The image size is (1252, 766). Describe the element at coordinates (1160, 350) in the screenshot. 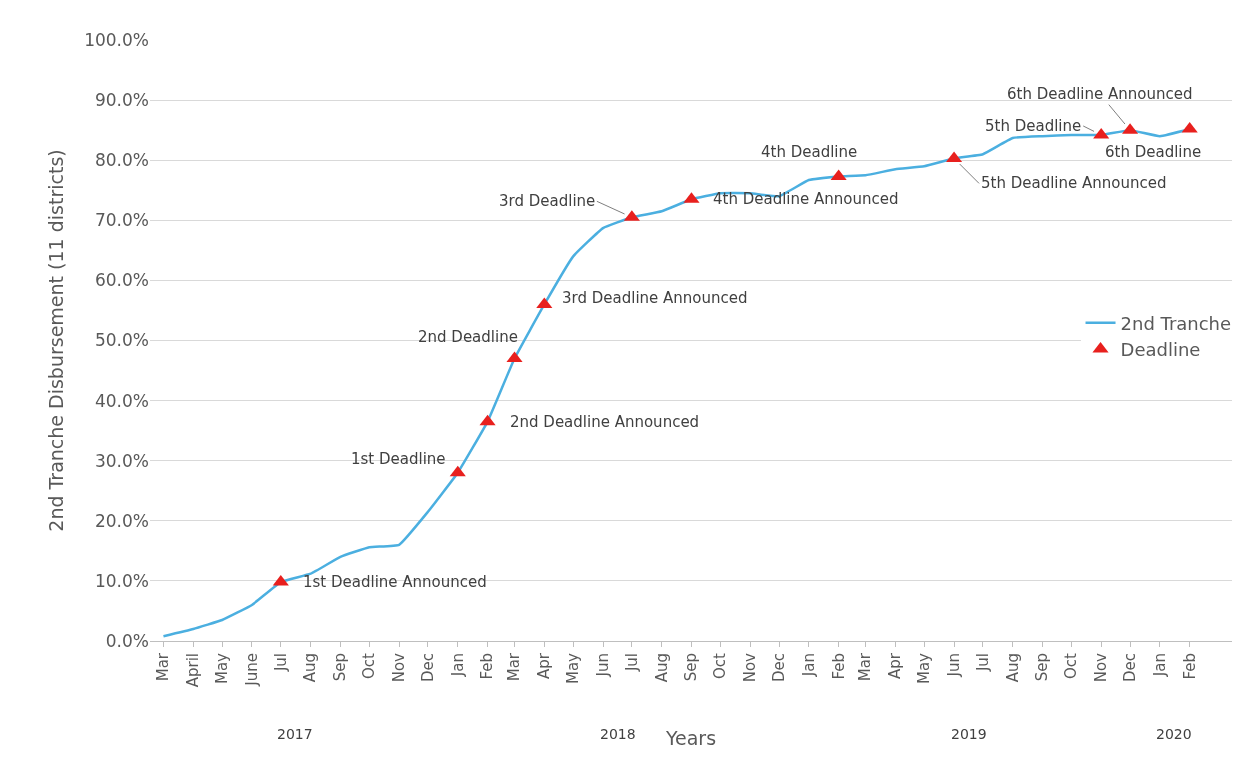

I see `legend-label: Deadline` at that location.